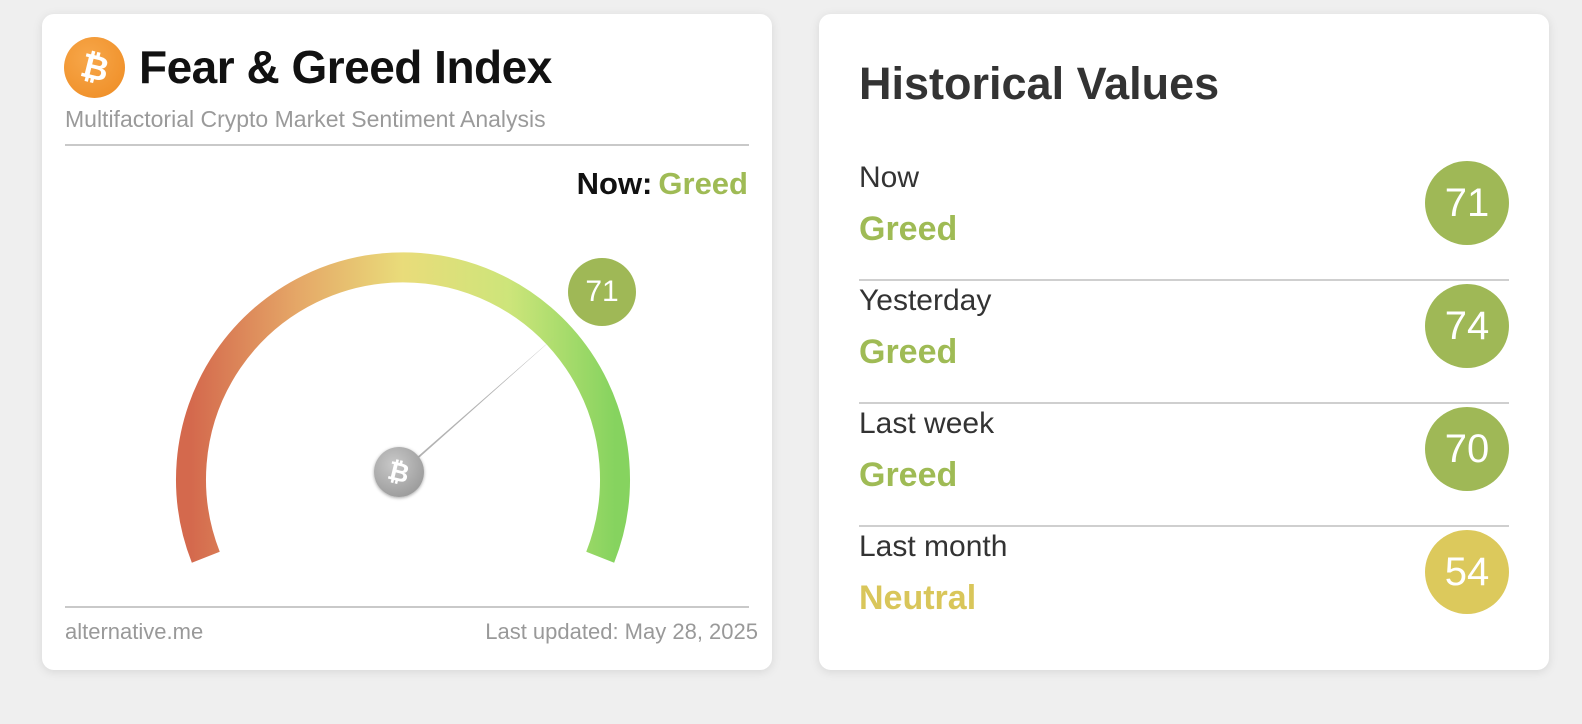  I want to click on gauge-value-badge: 71, so click(602, 292).